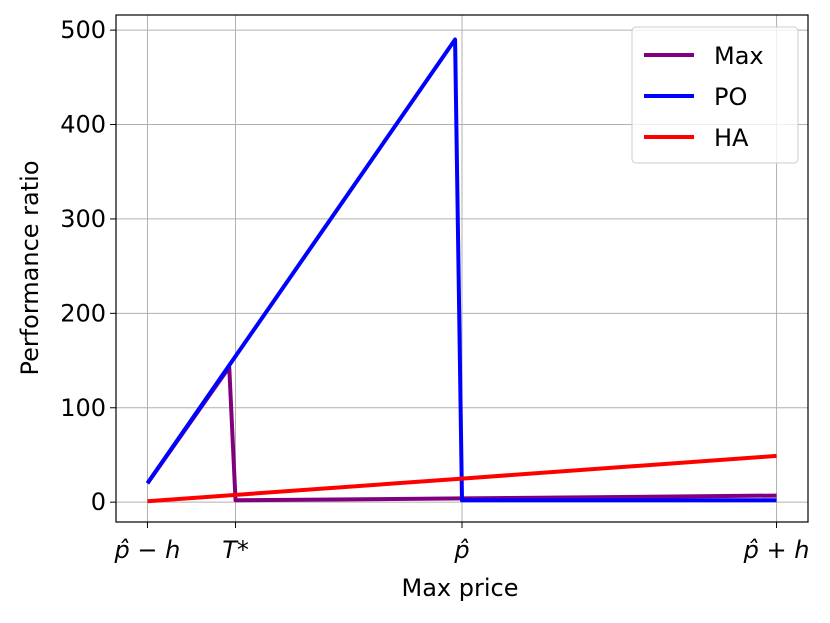  I want to click on legend-label: HA, so click(731, 138).